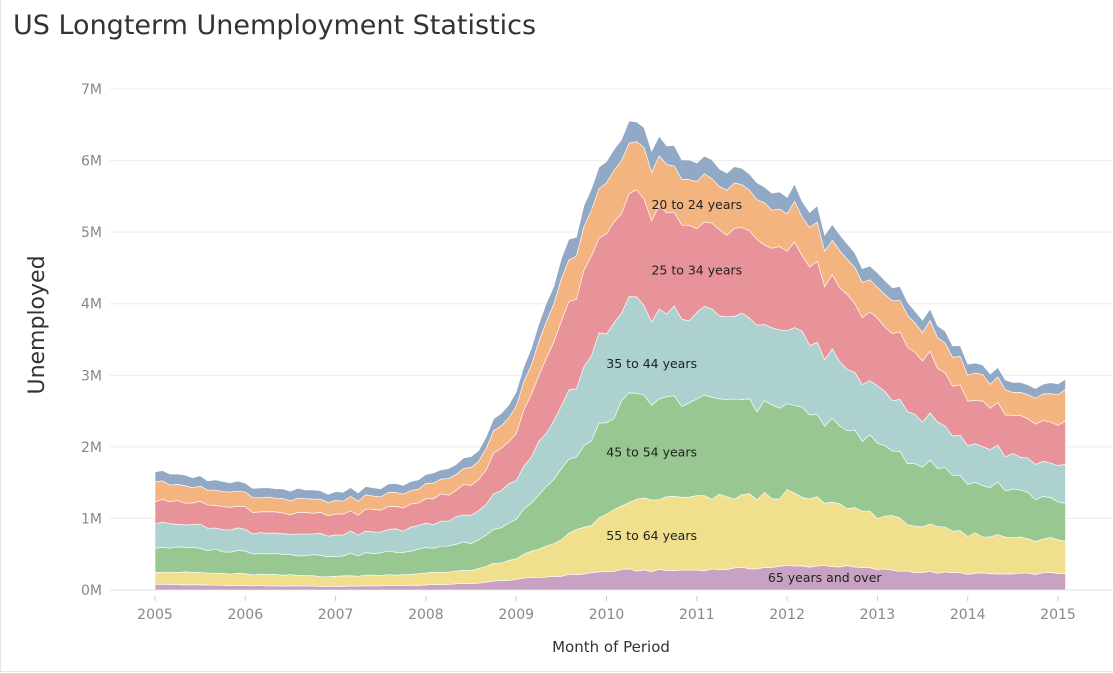 This screenshot has height=673, width=1113. What do you see at coordinates (91, 233) in the screenshot?
I see `y-tick-label: 5M` at bounding box center [91, 233].